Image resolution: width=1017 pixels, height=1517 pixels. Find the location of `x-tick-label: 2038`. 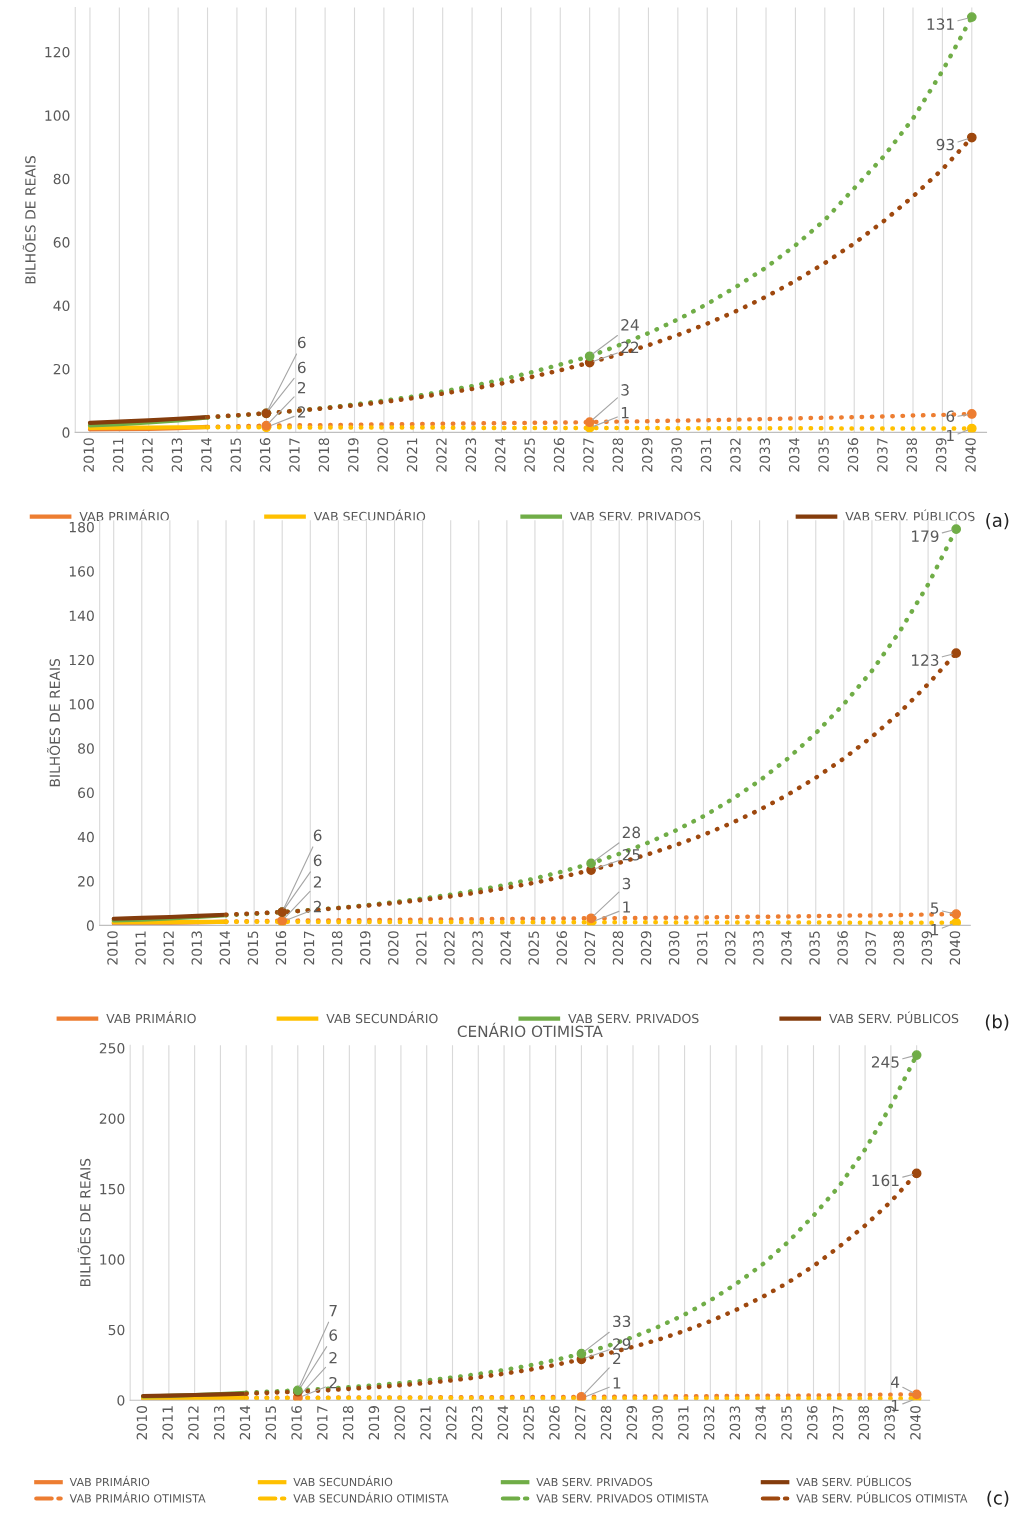

x-tick-label: 2038 is located at coordinates (899, 948).